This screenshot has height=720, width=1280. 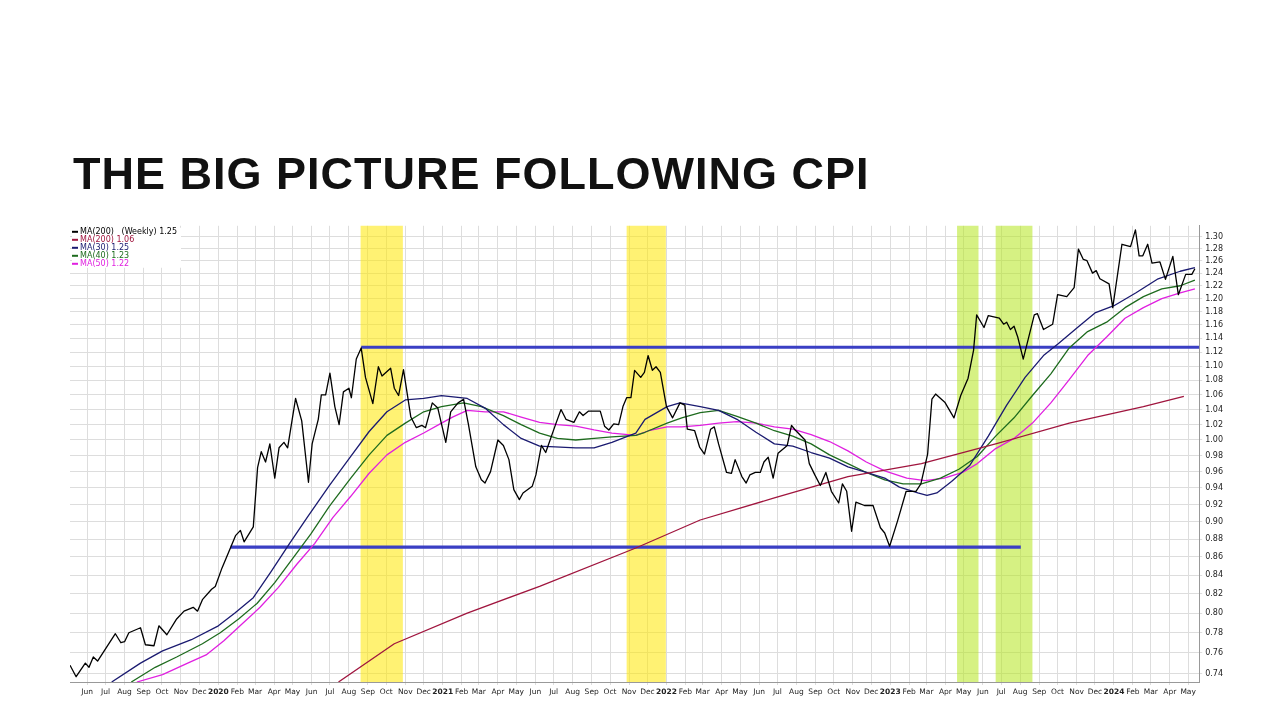 What do you see at coordinates (1214, 394) in the screenshot?
I see `y-tick-label: 1.06` at bounding box center [1214, 394].